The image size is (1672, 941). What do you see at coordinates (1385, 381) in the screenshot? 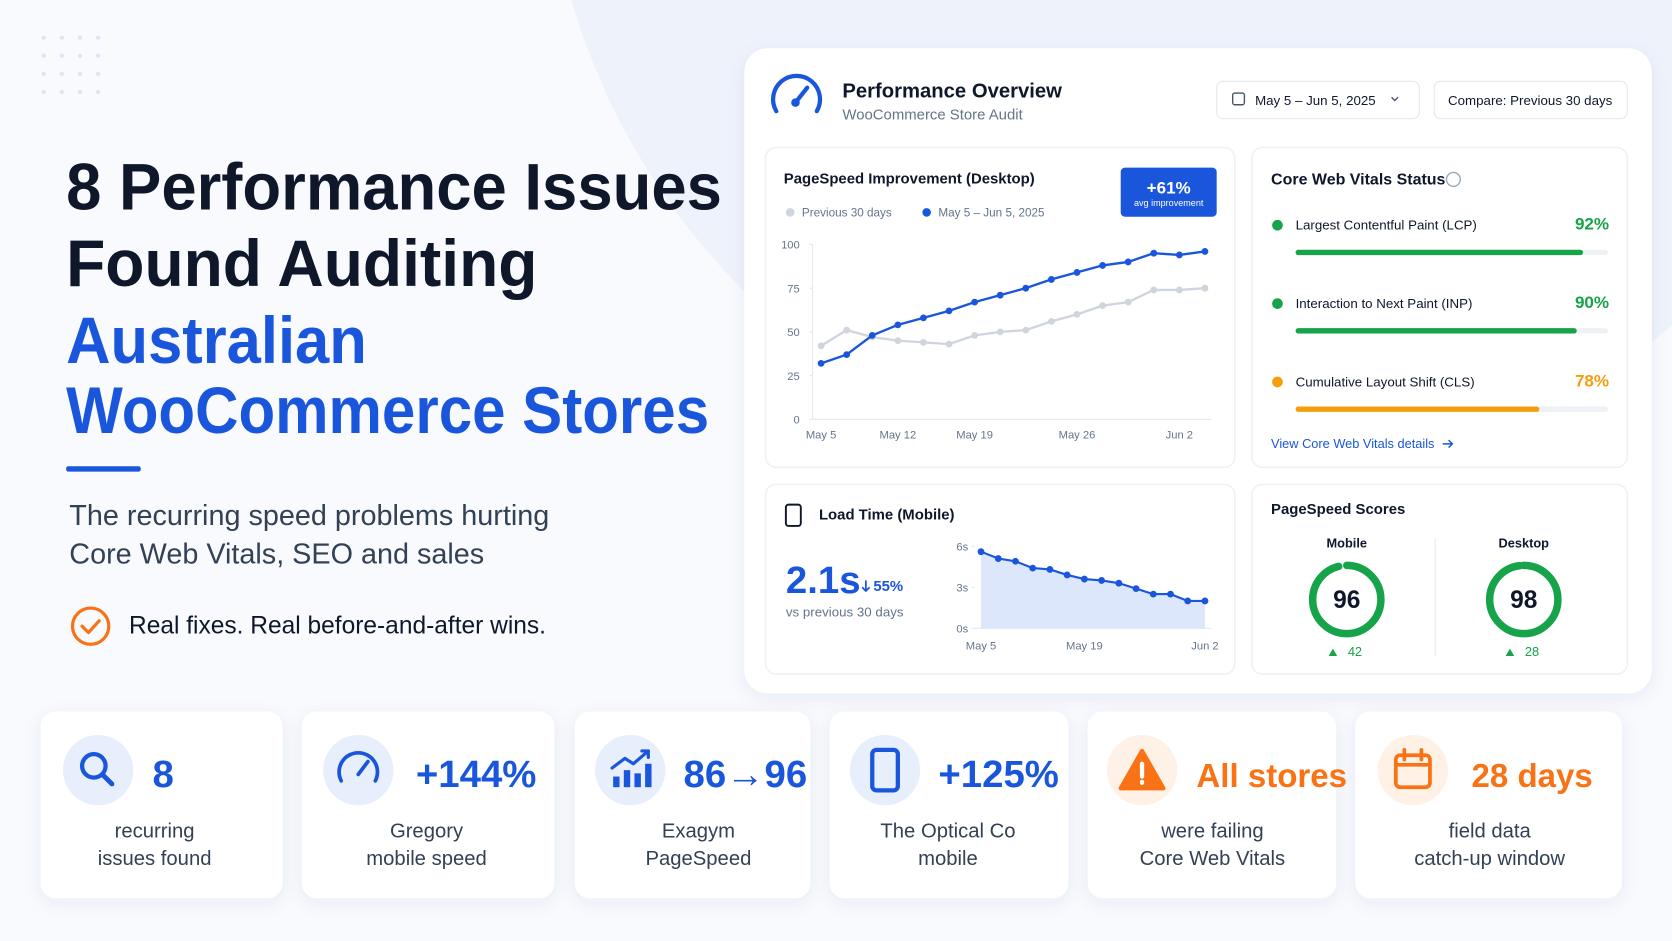
I see `vital-name: Cumulative Layout Shift (CLS)` at bounding box center [1385, 381].